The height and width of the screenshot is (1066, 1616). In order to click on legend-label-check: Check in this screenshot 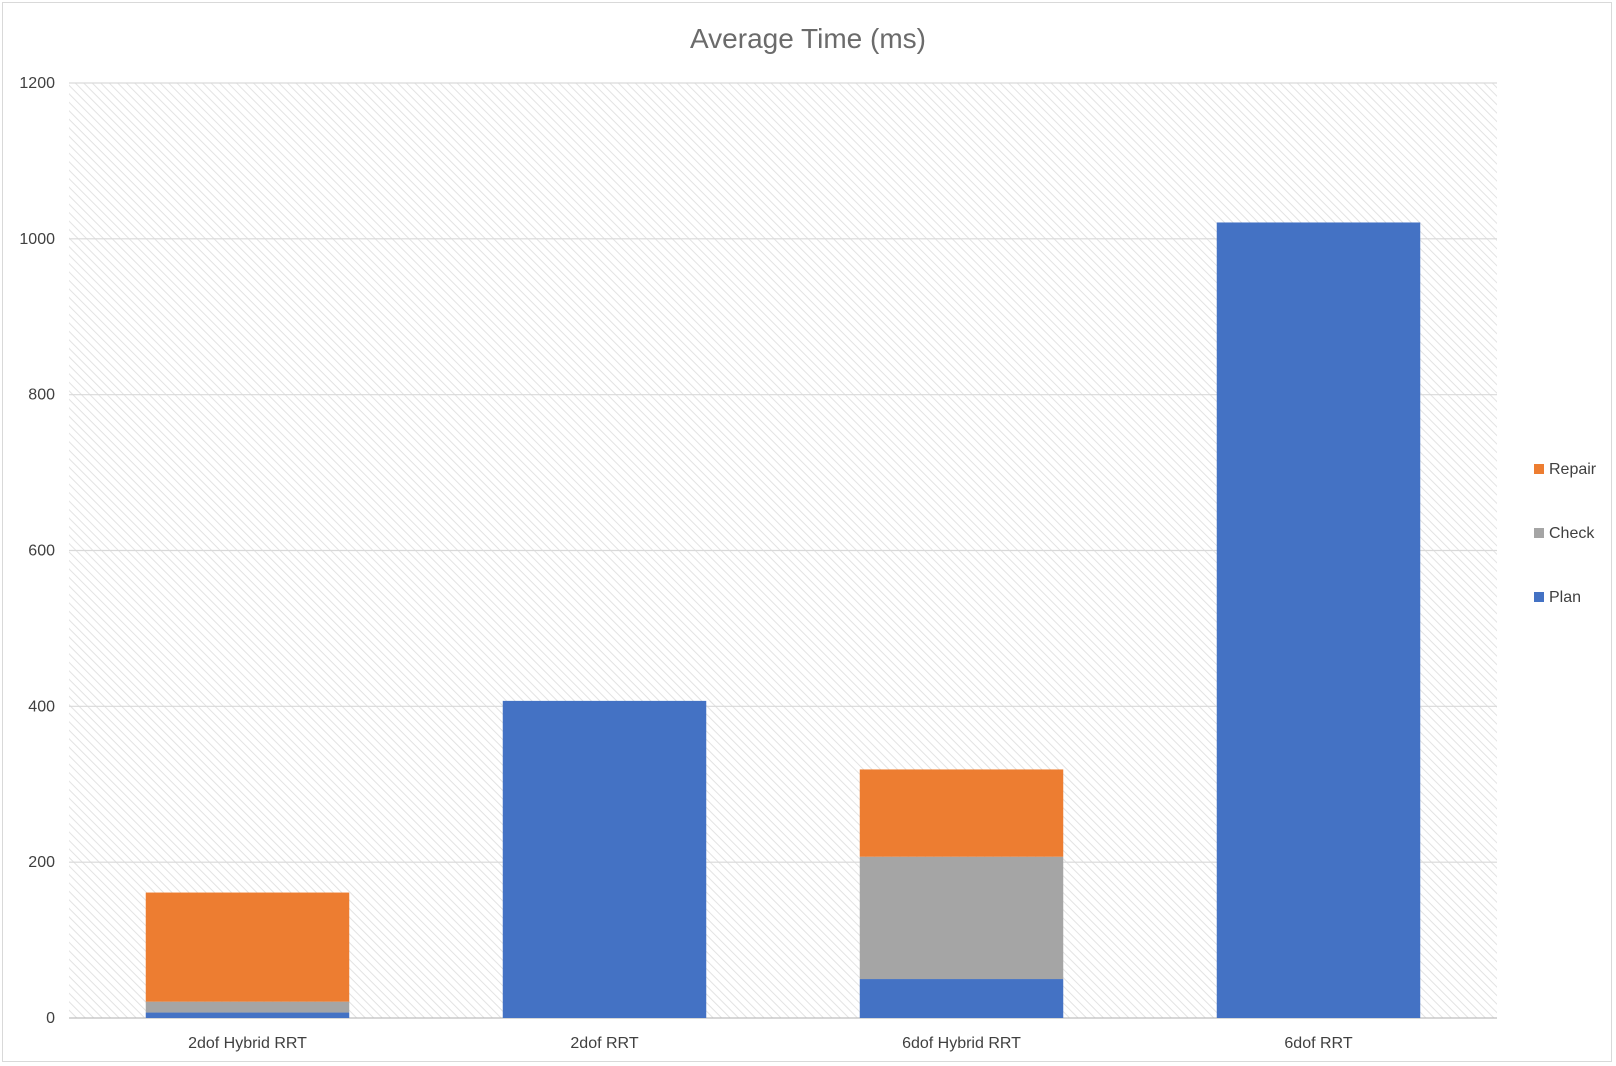, I will do `click(1572, 533)`.